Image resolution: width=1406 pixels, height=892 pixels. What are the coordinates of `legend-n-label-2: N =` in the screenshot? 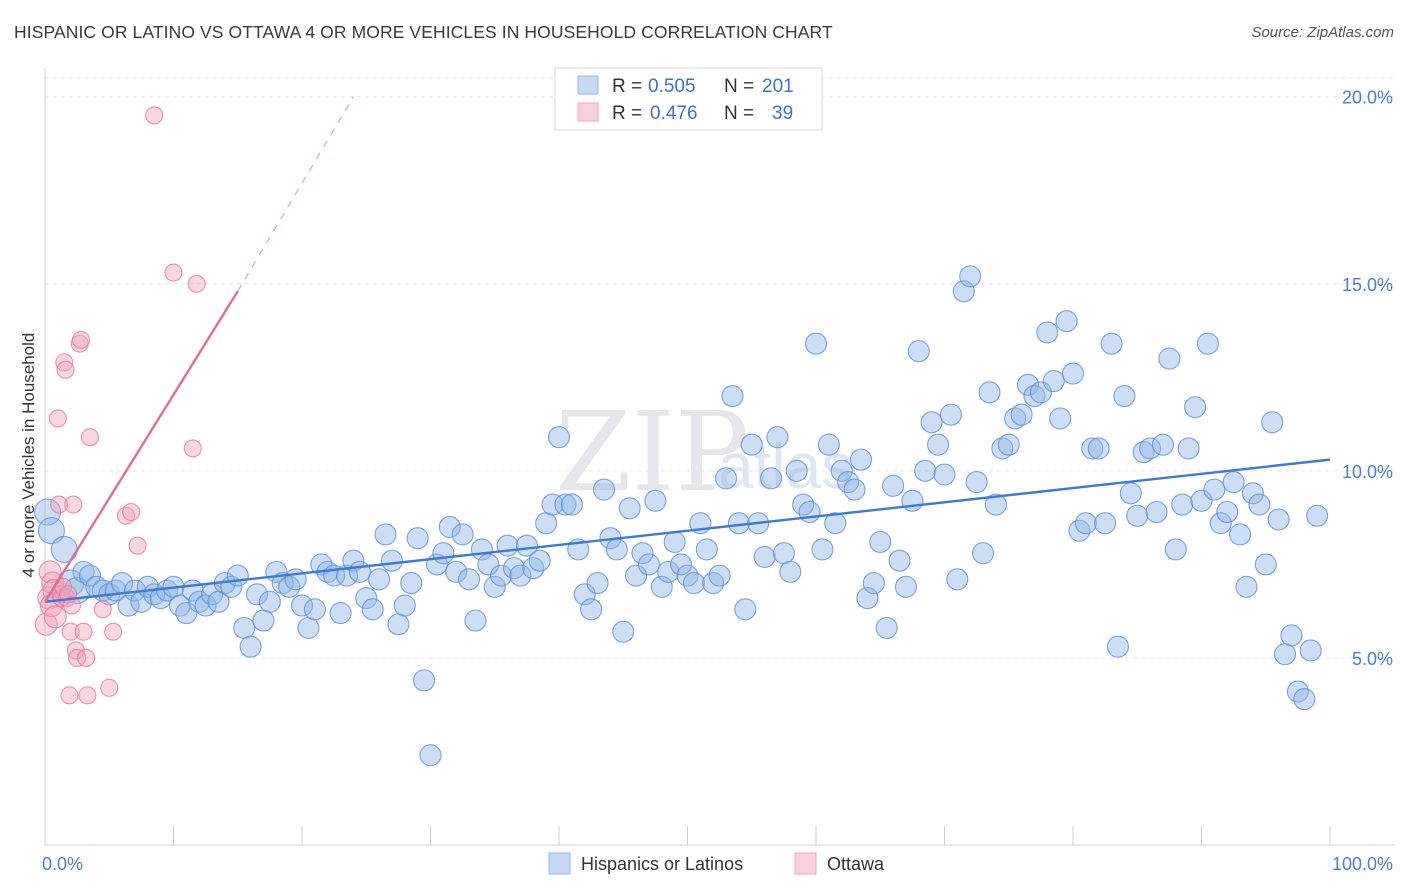 It's located at (739, 113).